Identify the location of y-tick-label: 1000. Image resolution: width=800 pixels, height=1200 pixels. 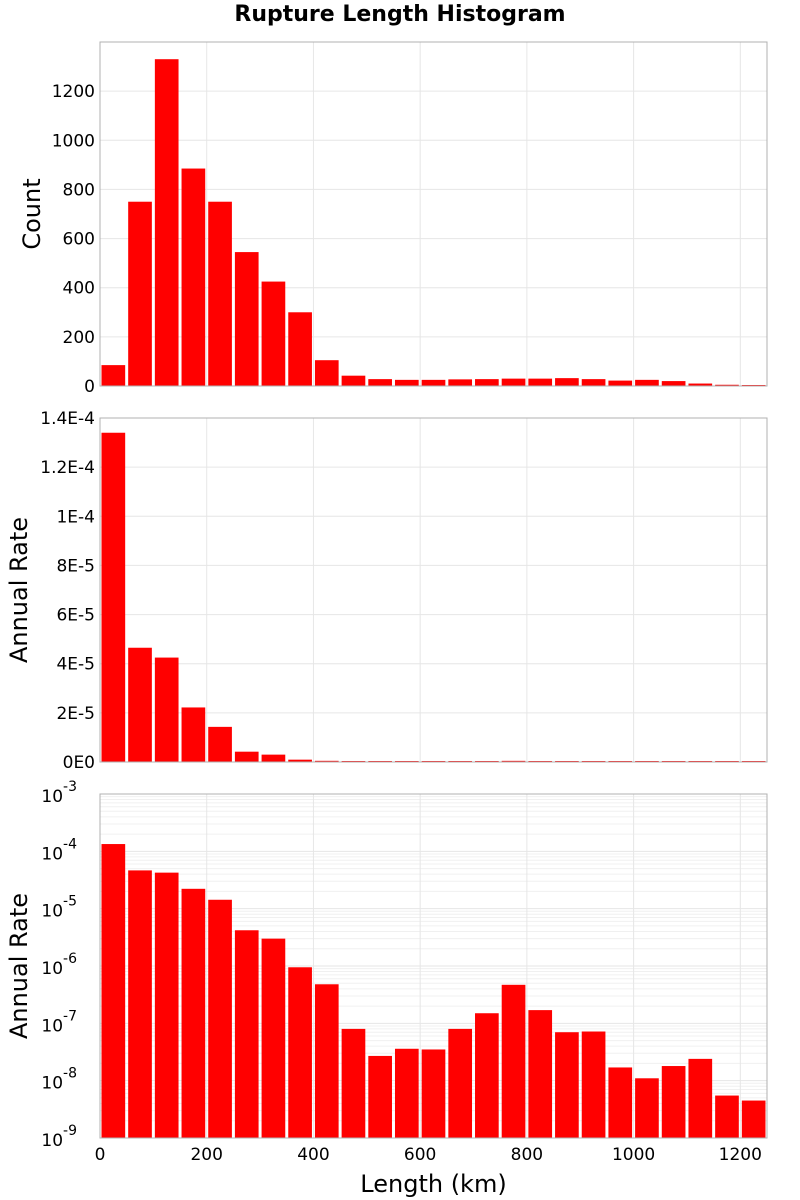
(73, 141).